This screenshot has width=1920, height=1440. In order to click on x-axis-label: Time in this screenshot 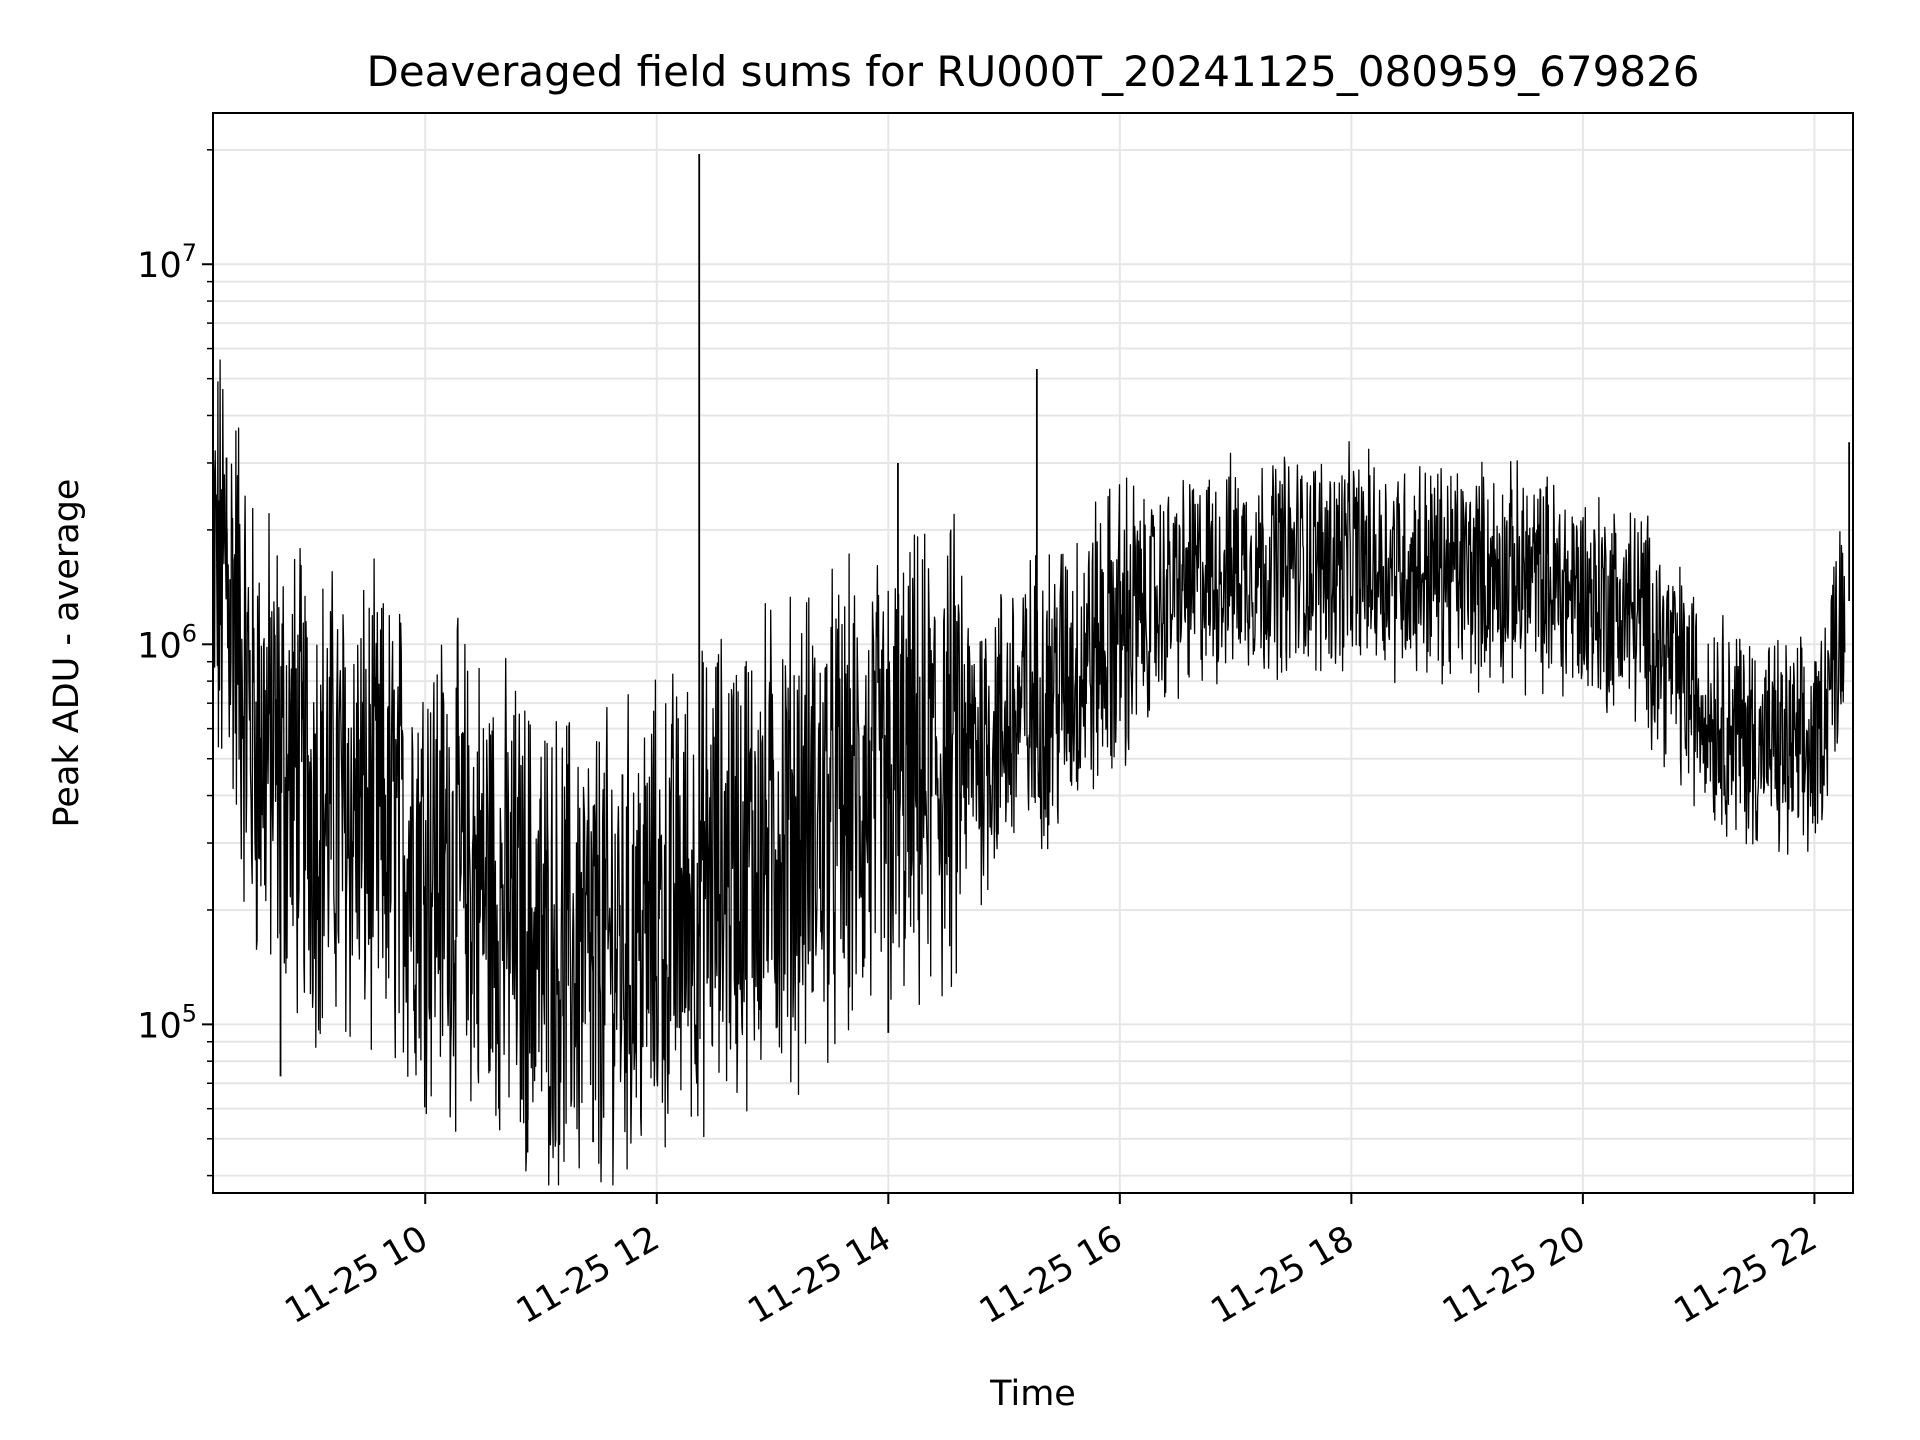, I will do `click(1032, 1394)`.